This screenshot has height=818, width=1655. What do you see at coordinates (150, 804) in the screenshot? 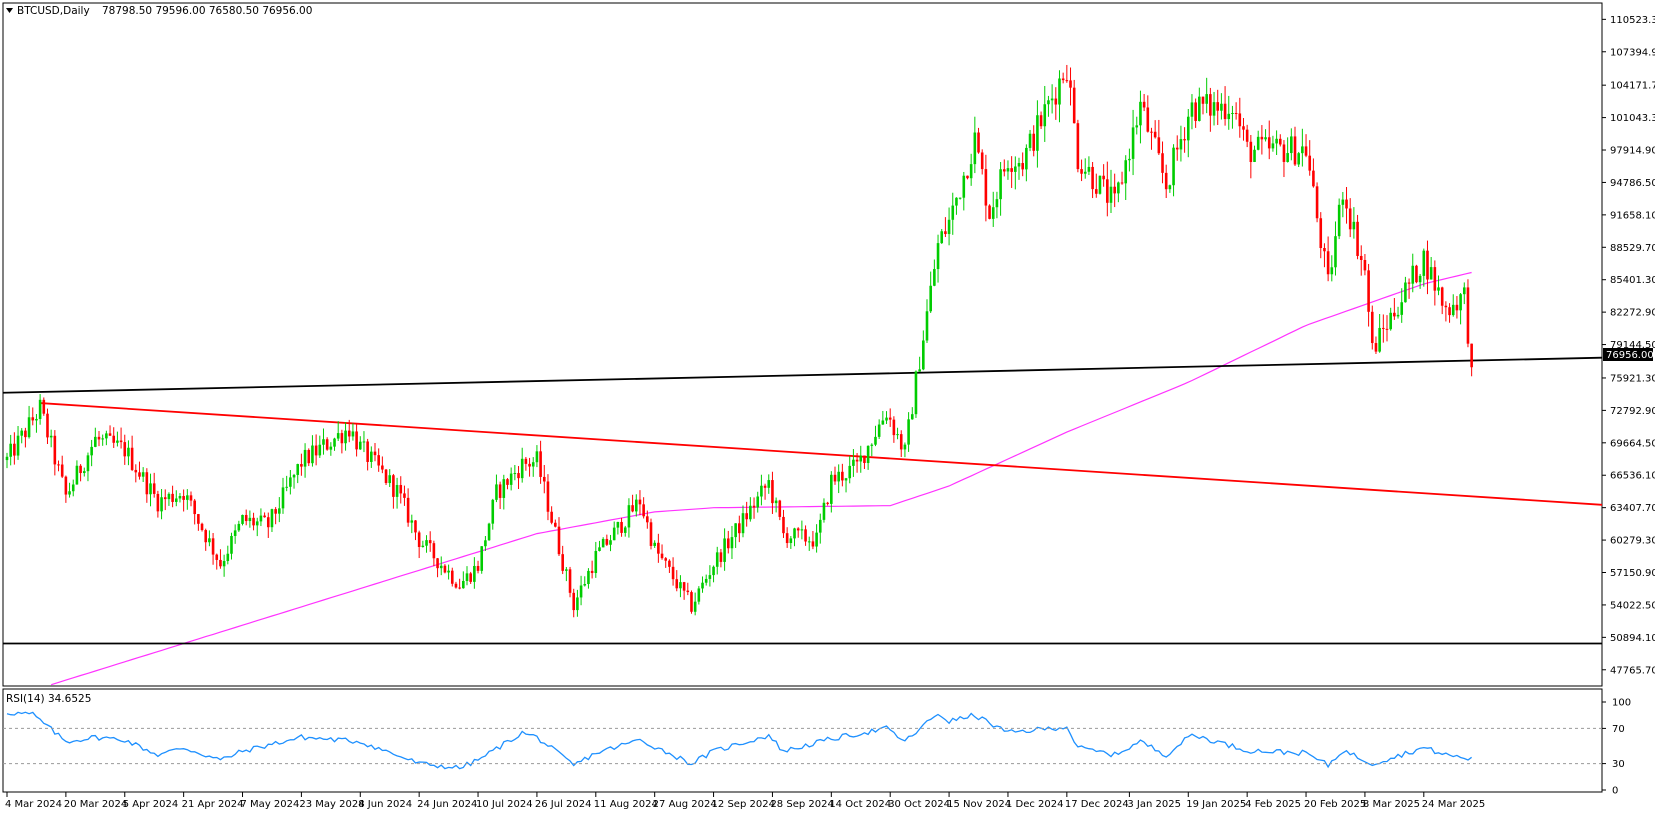
I see `time-tick-label: 5 Apr 2024` at bounding box center [150, 804].